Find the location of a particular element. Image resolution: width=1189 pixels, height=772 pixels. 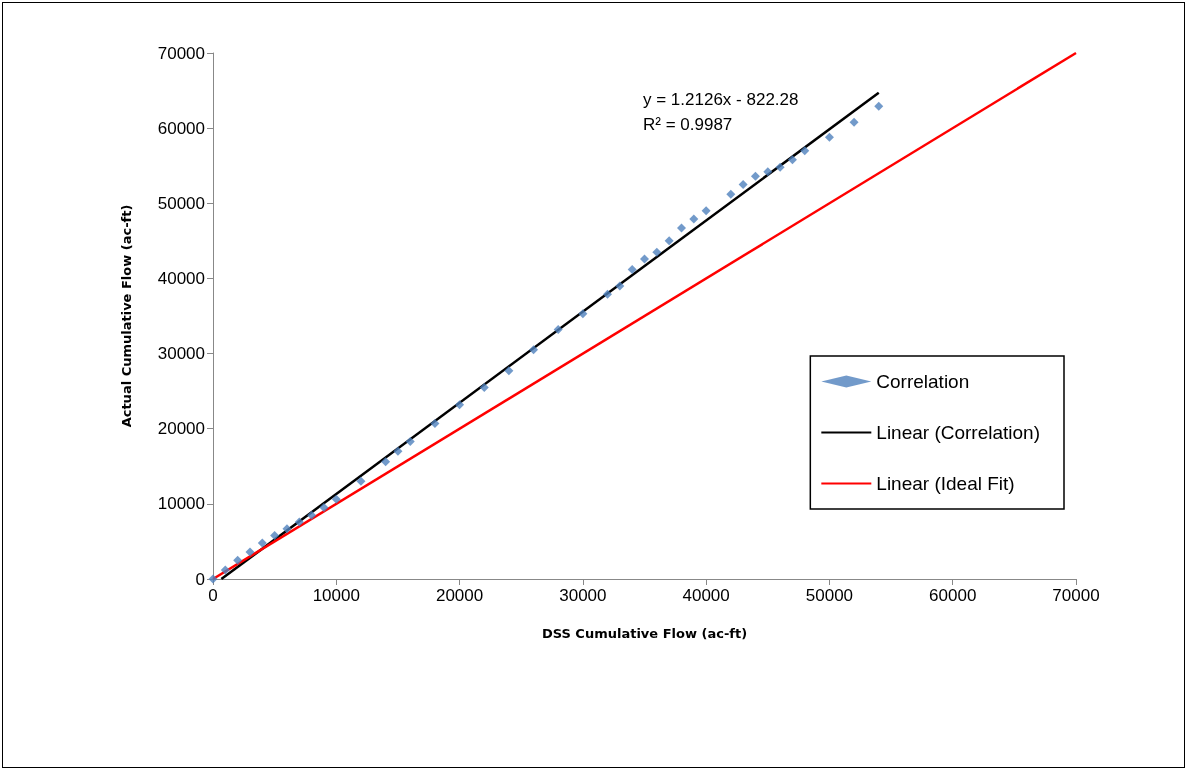

x-tick-label: 70000 is located at coordinates (1076, 595).